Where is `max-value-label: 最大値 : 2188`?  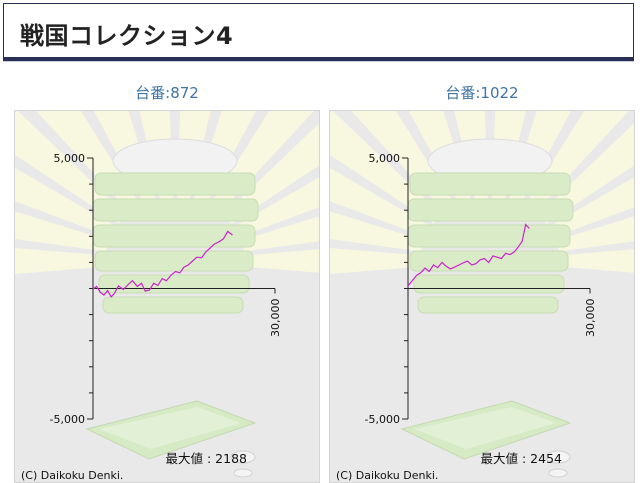
max-value-label: 最大値 : 2188 is located at coordinates (207, 458).